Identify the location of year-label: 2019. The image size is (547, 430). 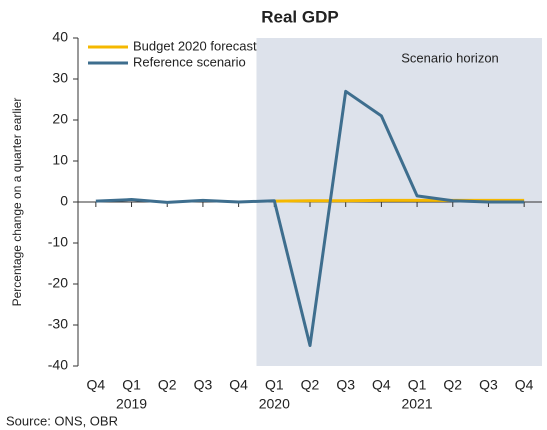
(131, 404).